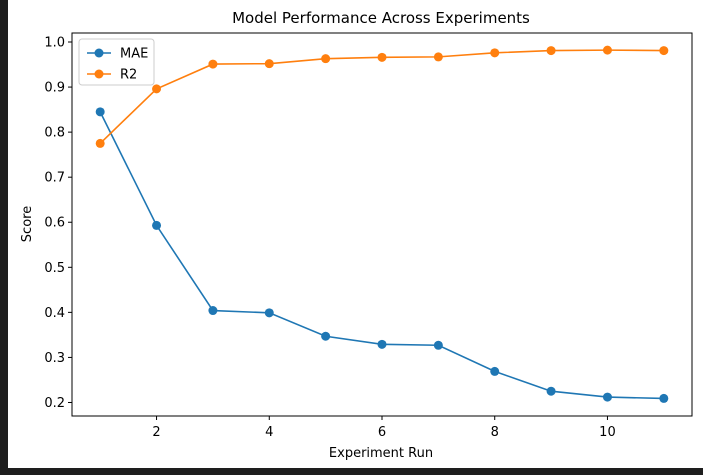  I want to click on x-axis-label: Experiment Run, so click(381, 453).